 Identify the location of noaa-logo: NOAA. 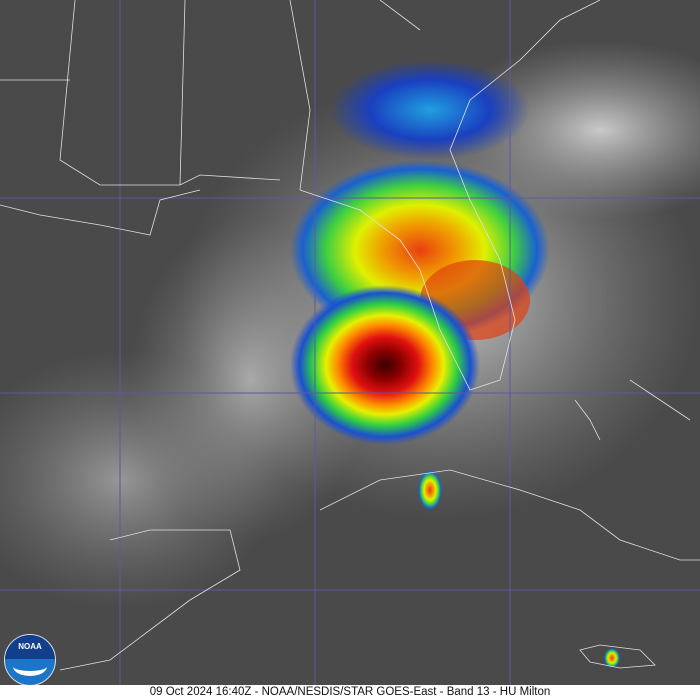
(30, 659).